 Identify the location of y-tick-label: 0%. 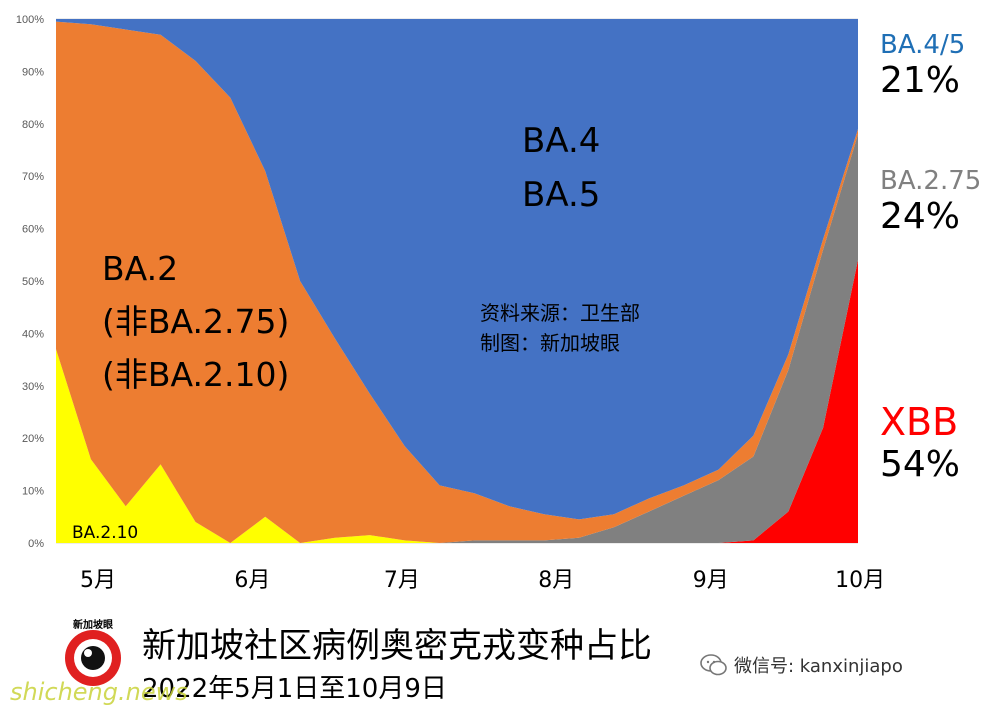
(36, 544).